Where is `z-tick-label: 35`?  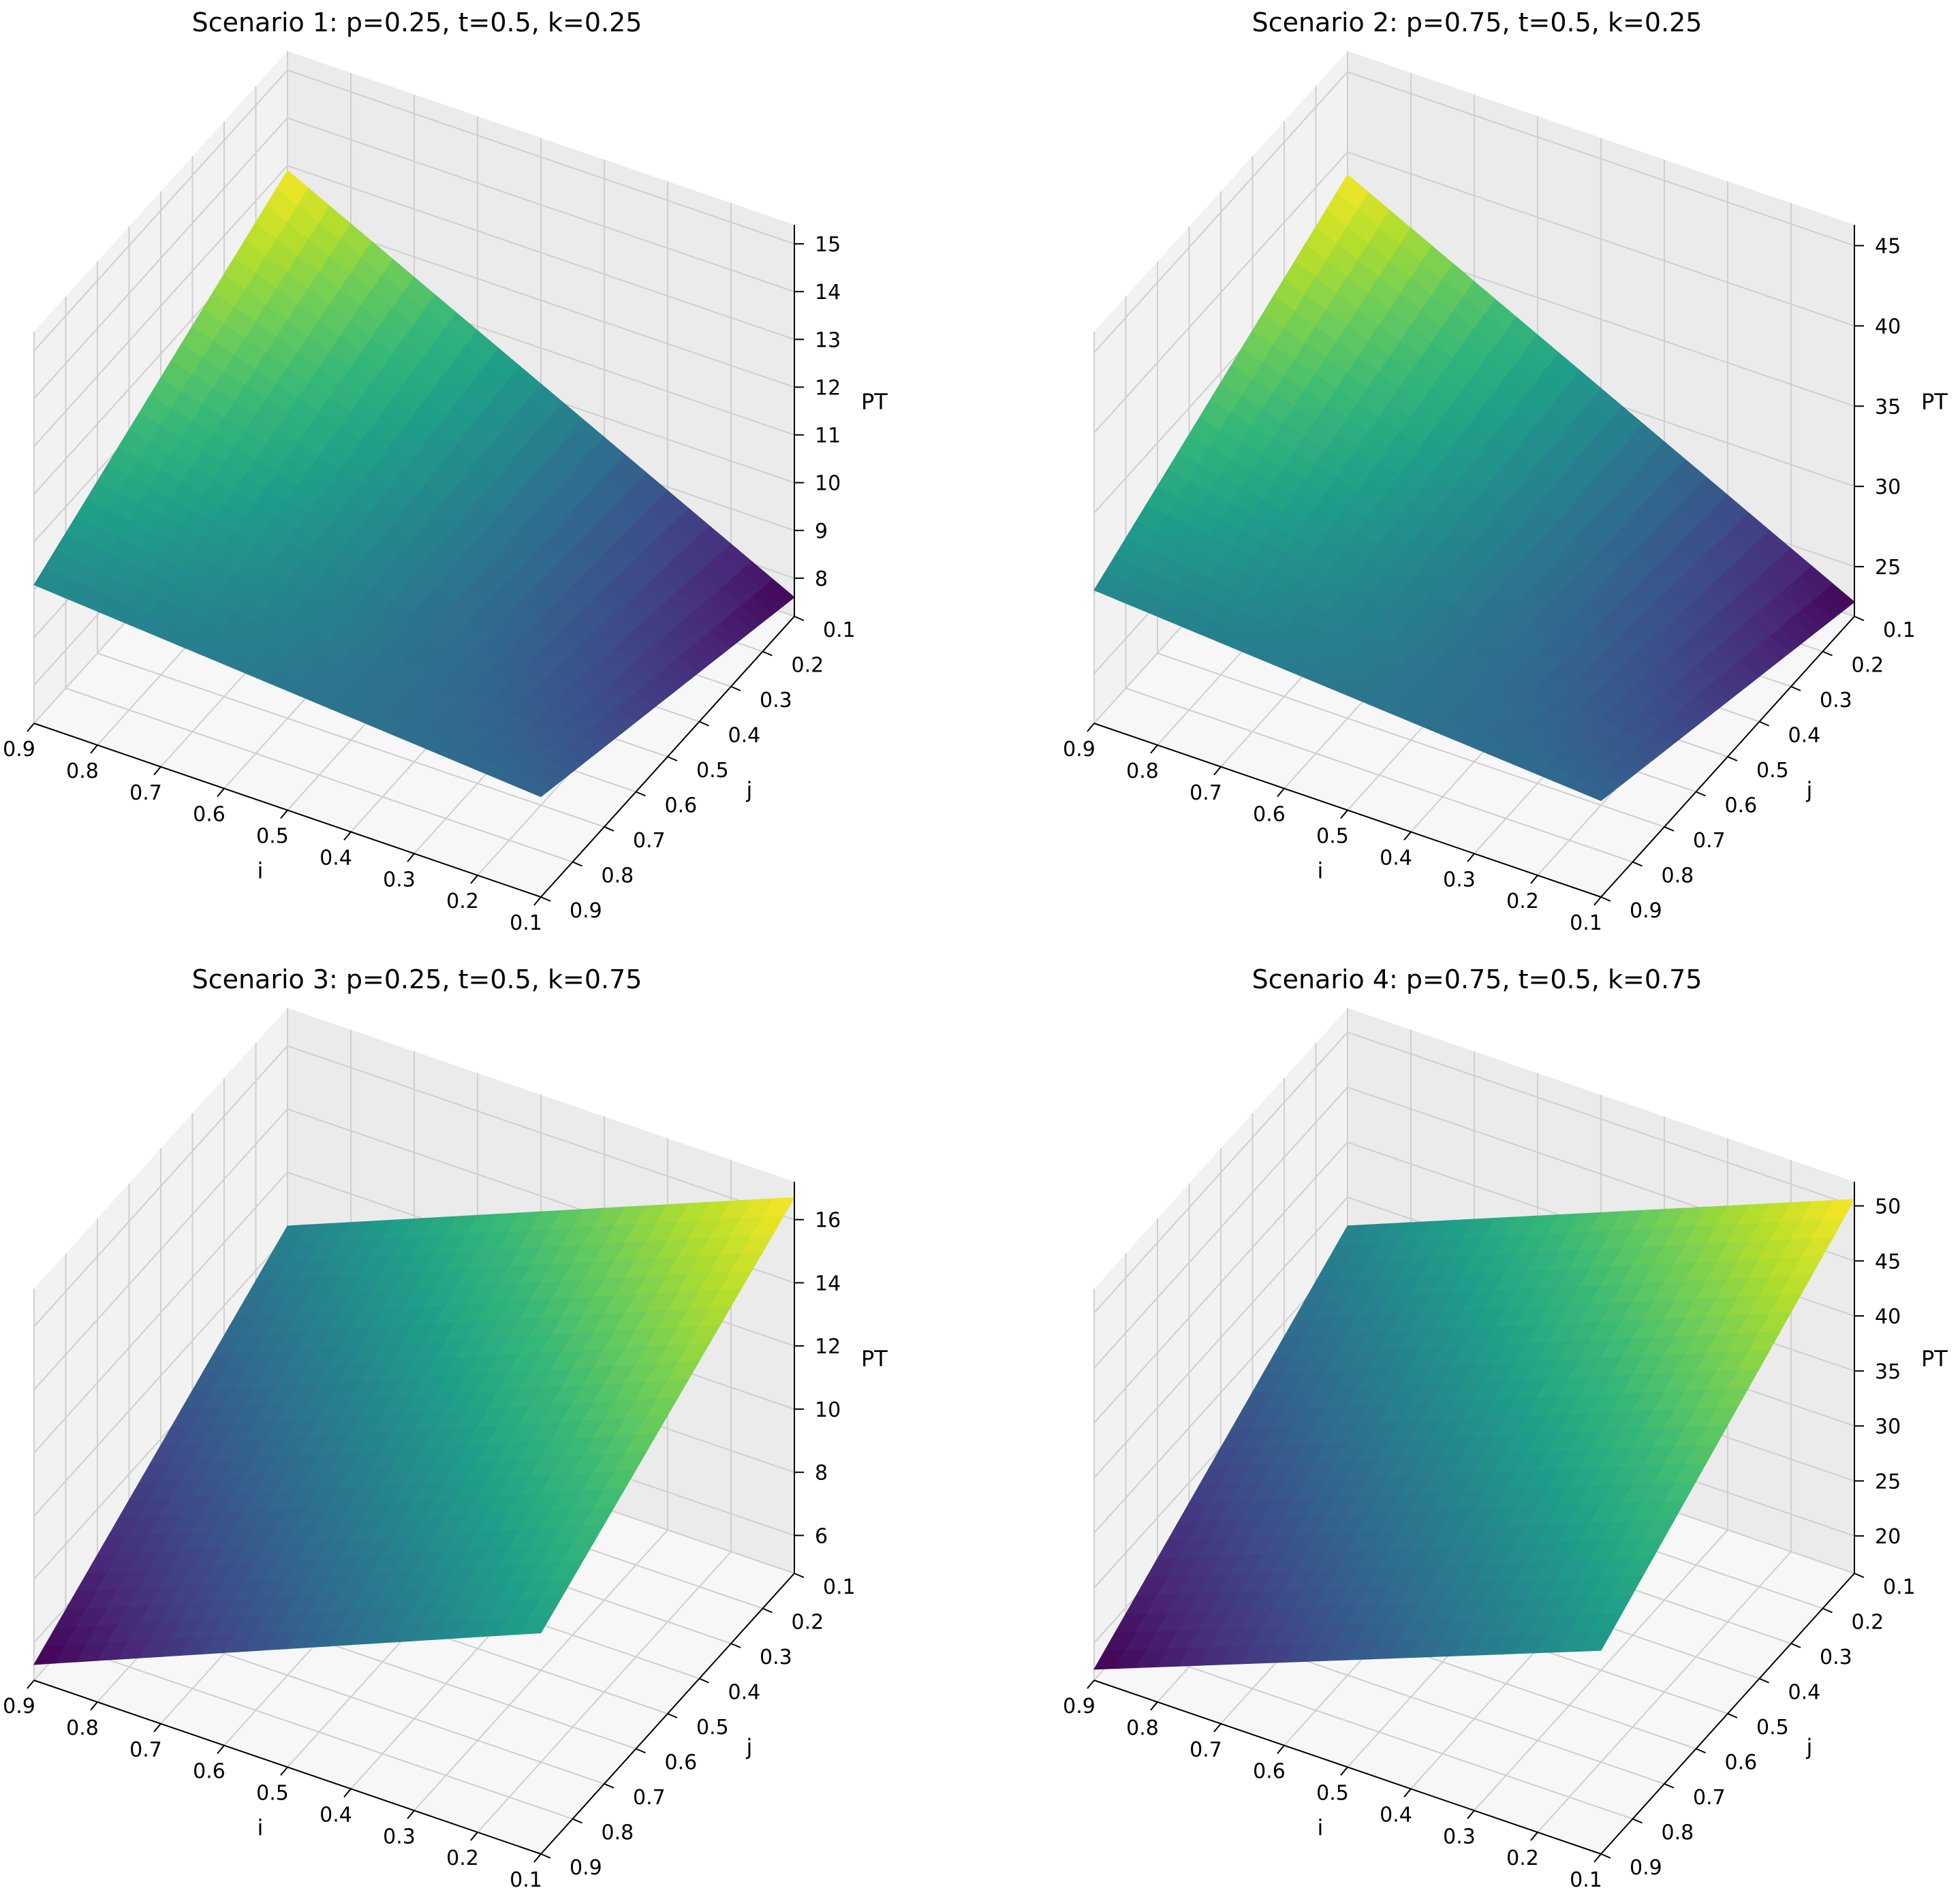
z-tick-label: 35 is located at coordinates (1888, 407).